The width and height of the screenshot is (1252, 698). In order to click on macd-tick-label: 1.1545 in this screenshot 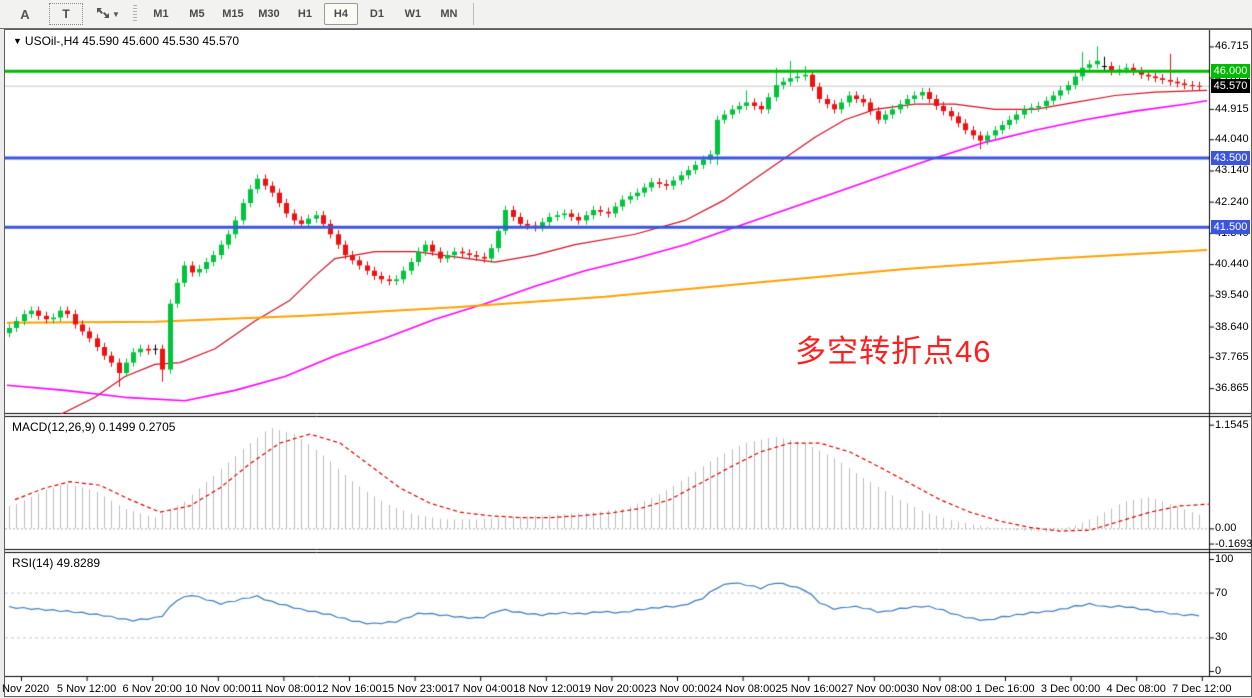, I will do `click(1232, 424)`.